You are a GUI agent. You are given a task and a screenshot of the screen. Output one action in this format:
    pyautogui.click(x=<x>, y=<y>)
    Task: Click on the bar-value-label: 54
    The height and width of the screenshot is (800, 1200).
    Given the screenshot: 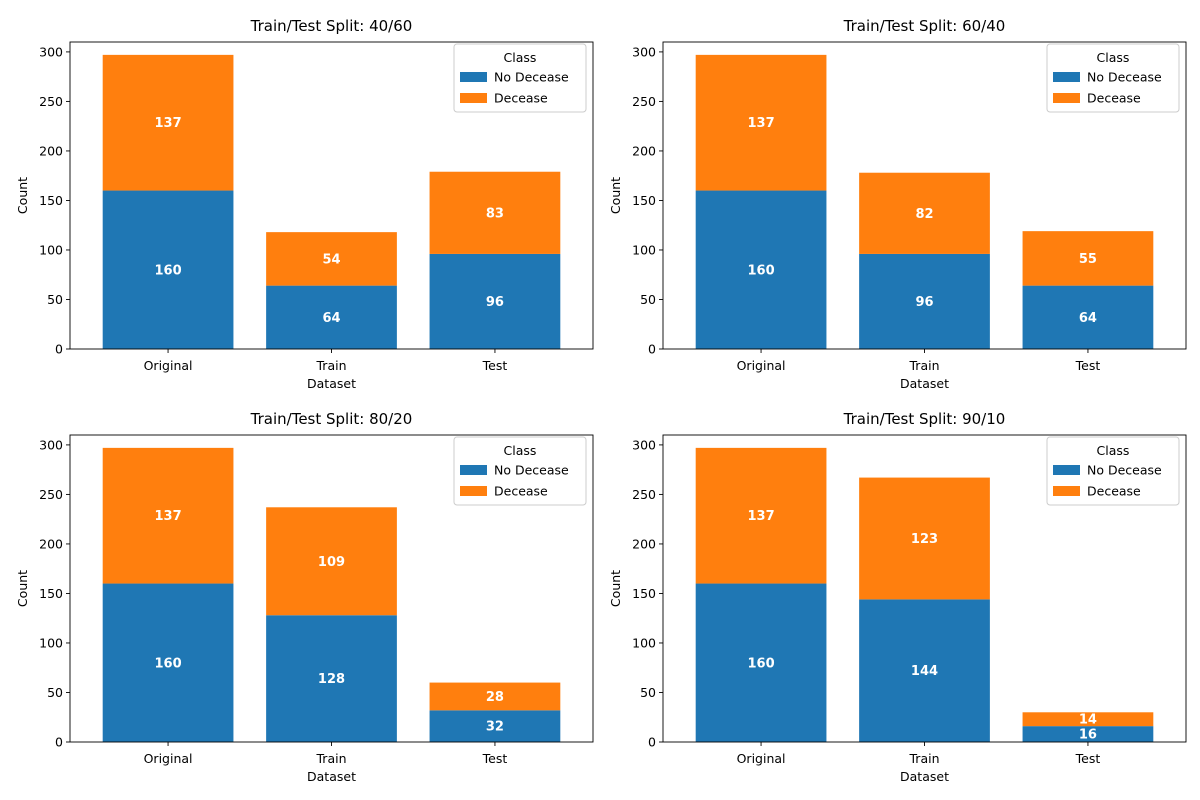 What is the action you would take?
    pyautogui.click(x=331, y=259)
    